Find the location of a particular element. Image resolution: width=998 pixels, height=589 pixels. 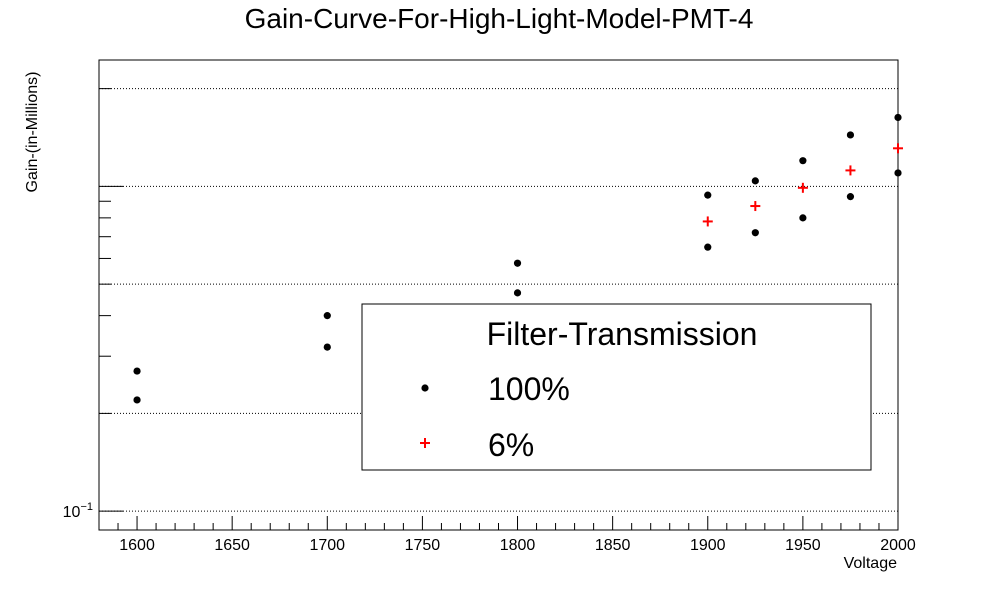

x-tick-label: 1950 is located at coordinates (803, 545).